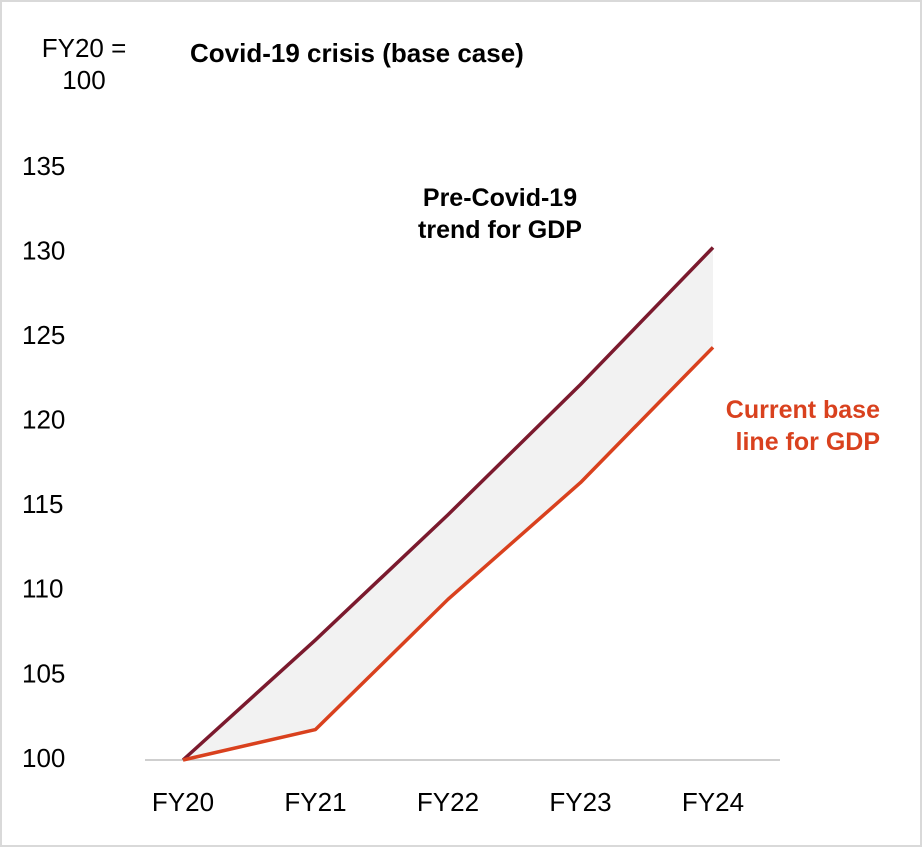 The image size is (922, 847). Describe the element at coordinates (183, 802) in the screenshot. I see `x-tick-label: FY20` at that location.